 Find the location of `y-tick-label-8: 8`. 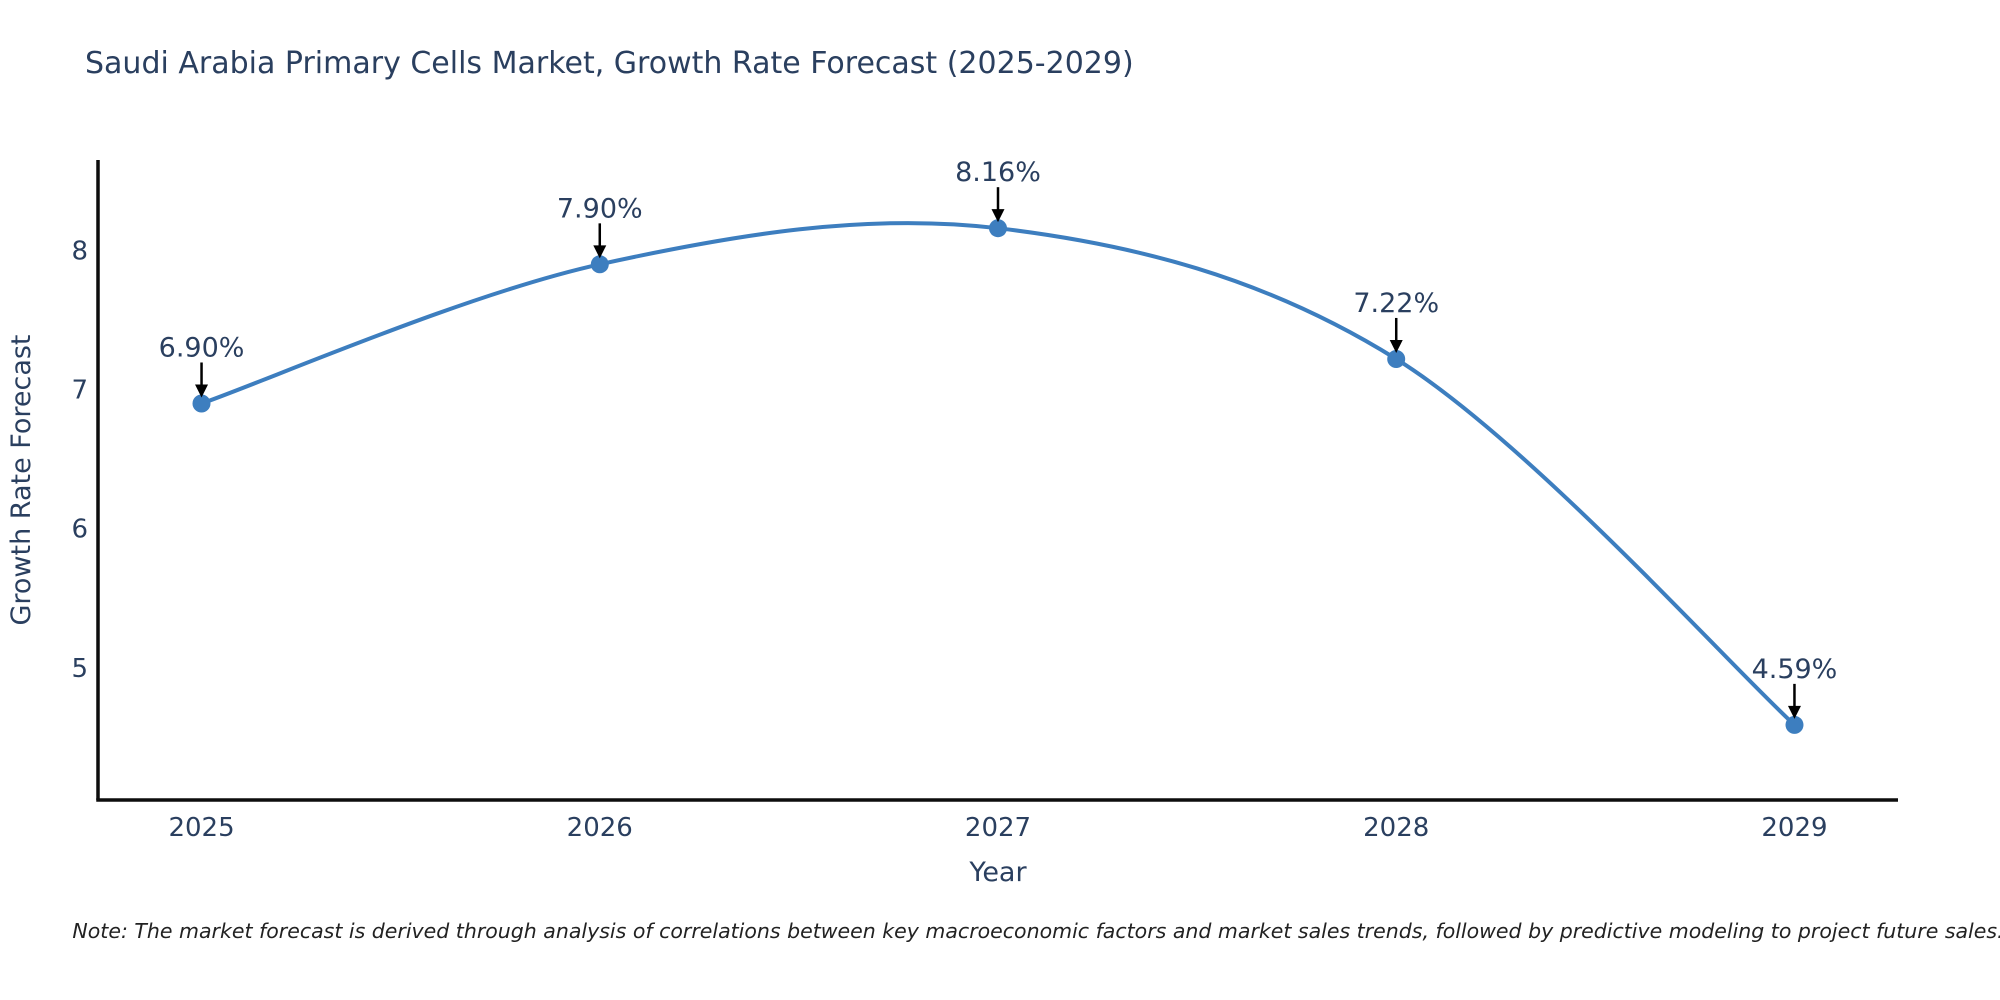

y-tick-label-8: 8 is located at coordinates (79, 251).